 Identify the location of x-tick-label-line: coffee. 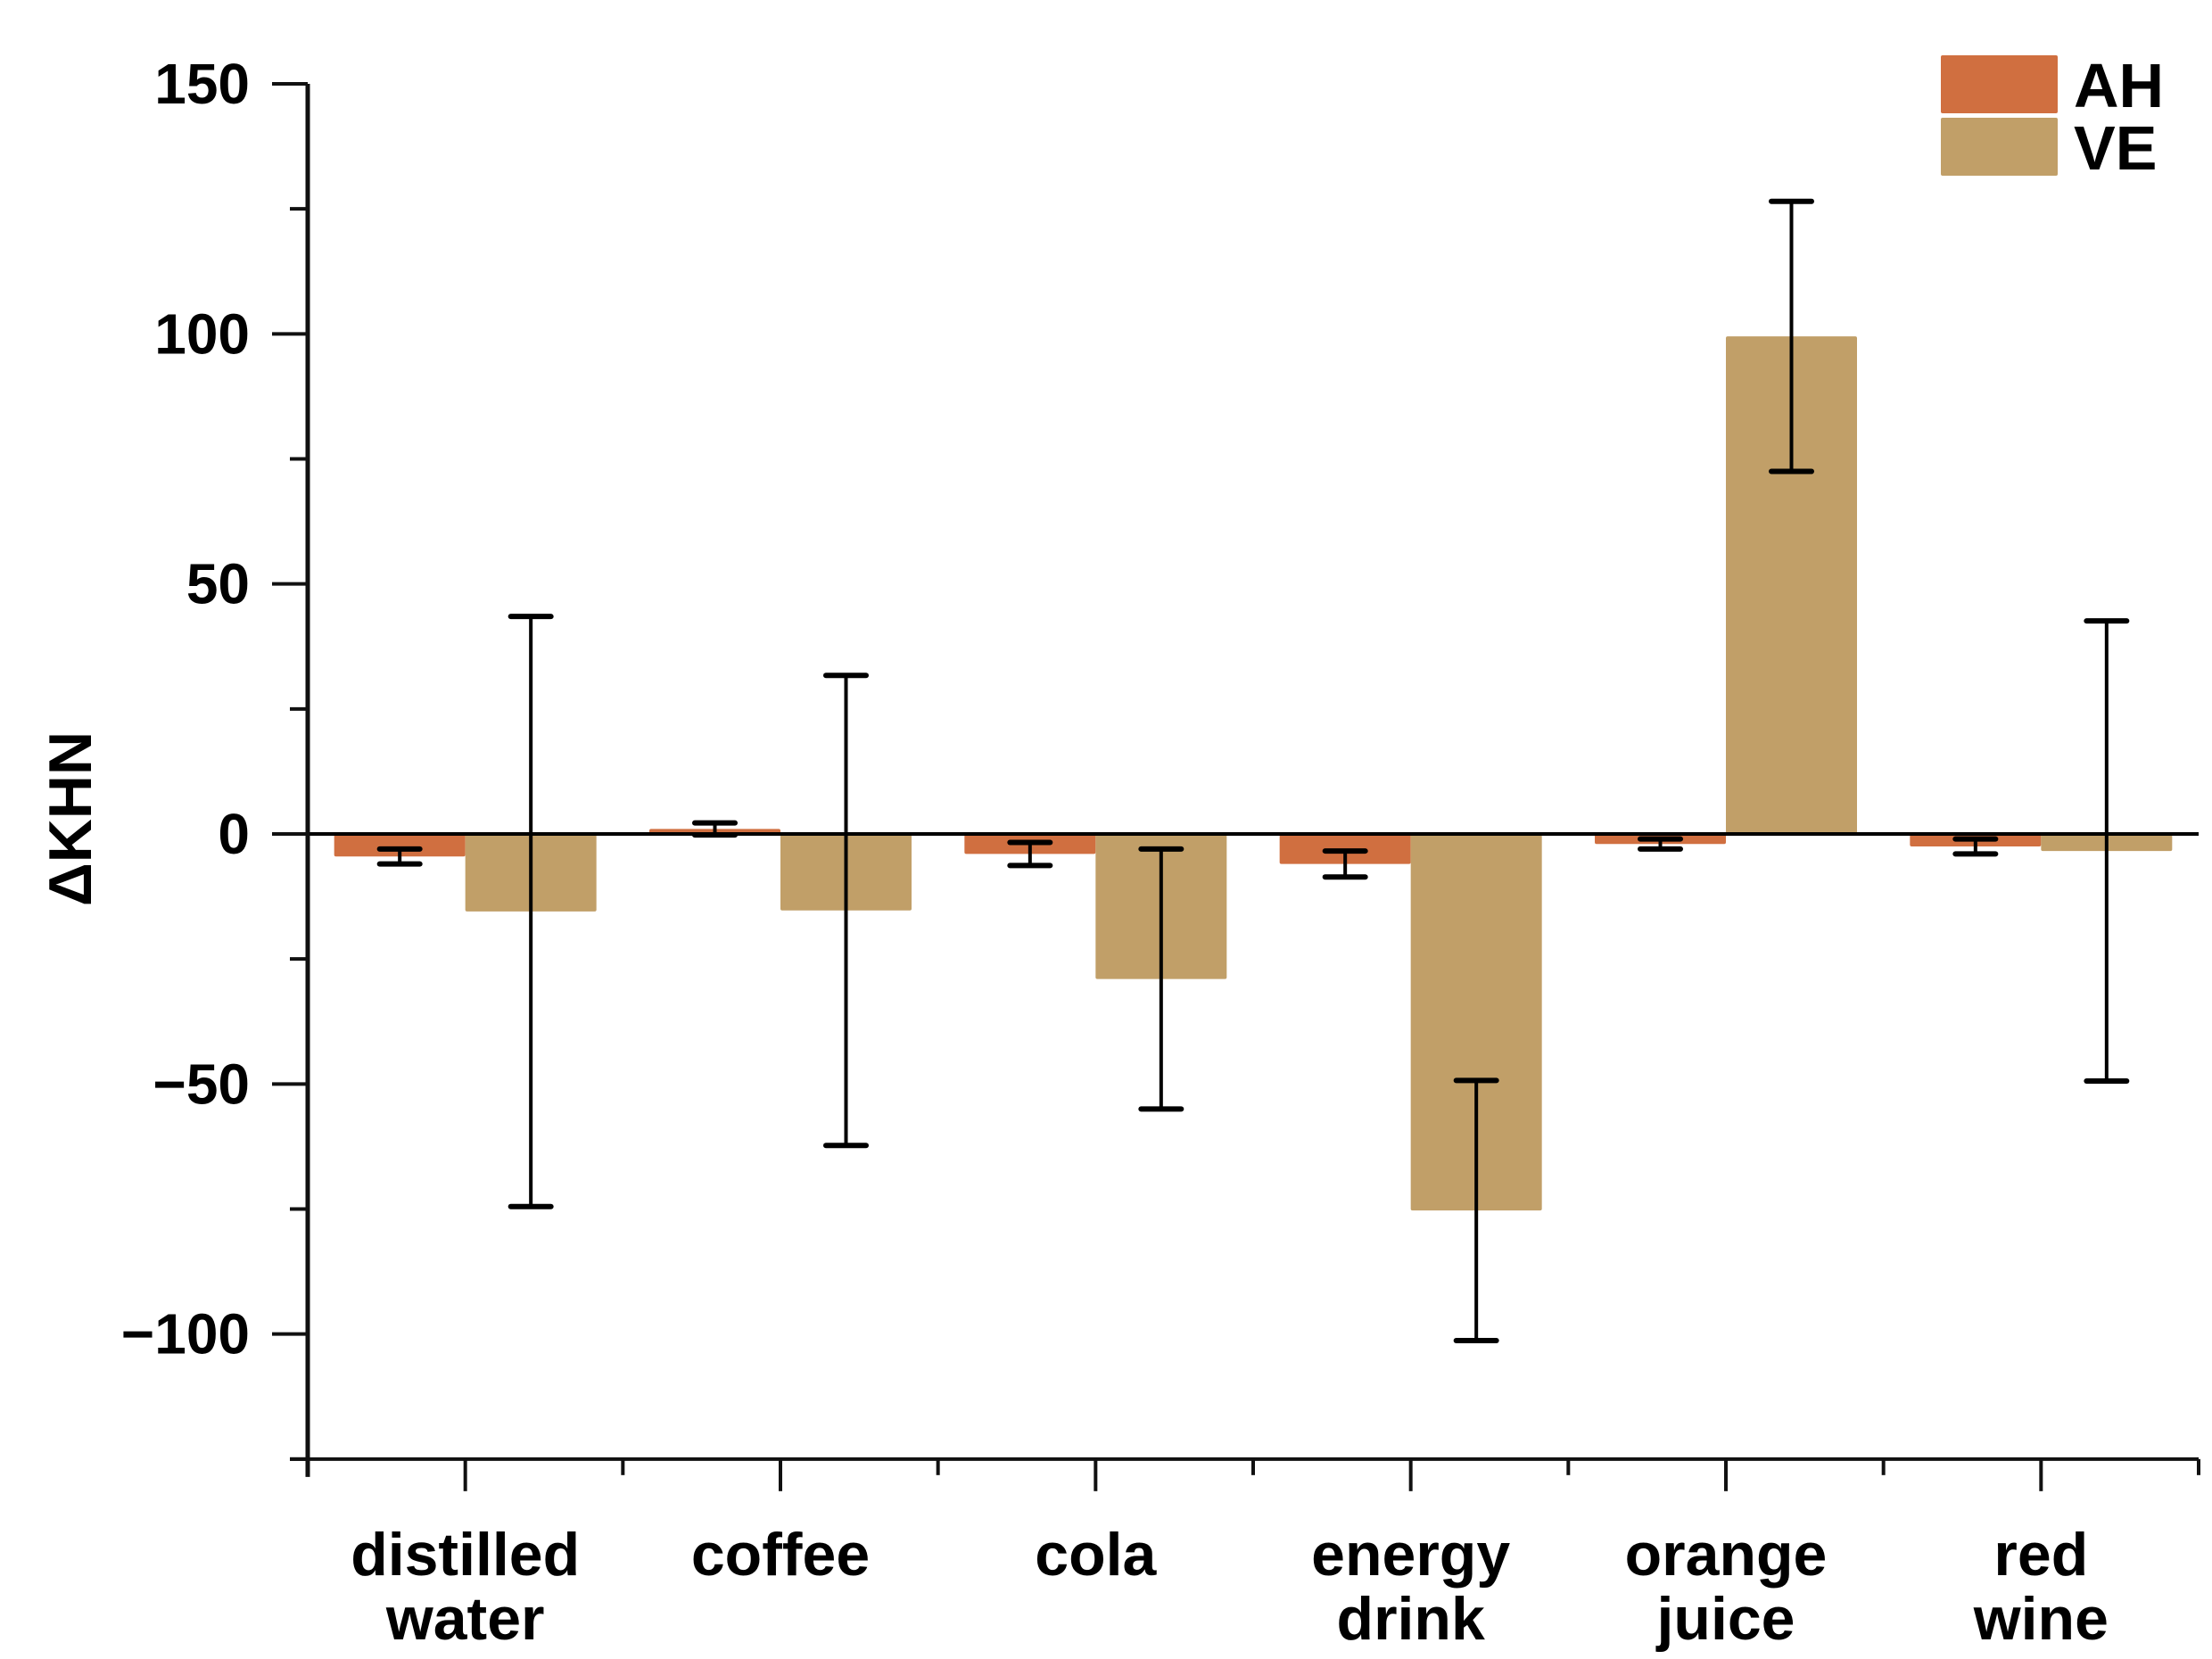
(781, 1555).